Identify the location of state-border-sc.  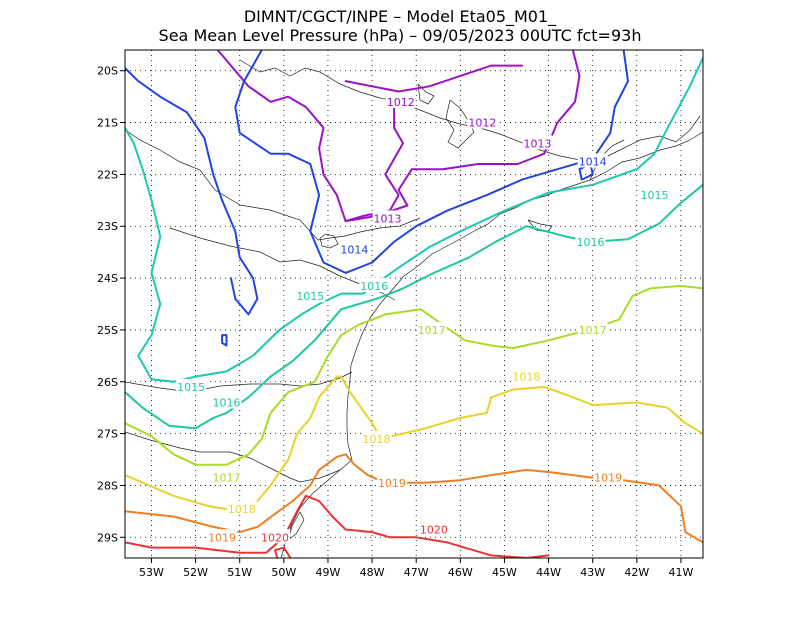
(239, 382).